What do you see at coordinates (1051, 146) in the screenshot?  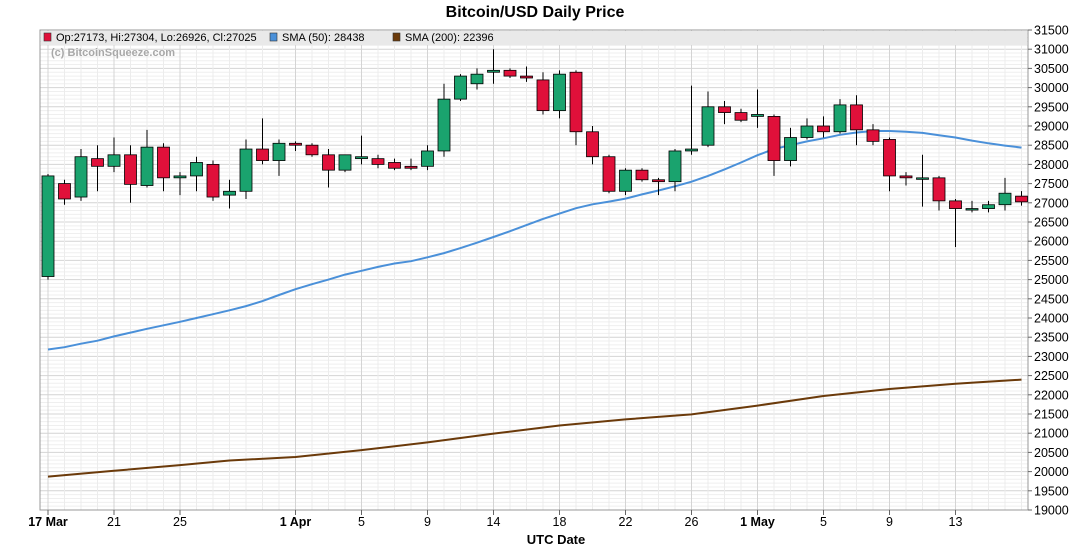 I see `y-tick-label: 28500` at bounding box center [1051, 146].